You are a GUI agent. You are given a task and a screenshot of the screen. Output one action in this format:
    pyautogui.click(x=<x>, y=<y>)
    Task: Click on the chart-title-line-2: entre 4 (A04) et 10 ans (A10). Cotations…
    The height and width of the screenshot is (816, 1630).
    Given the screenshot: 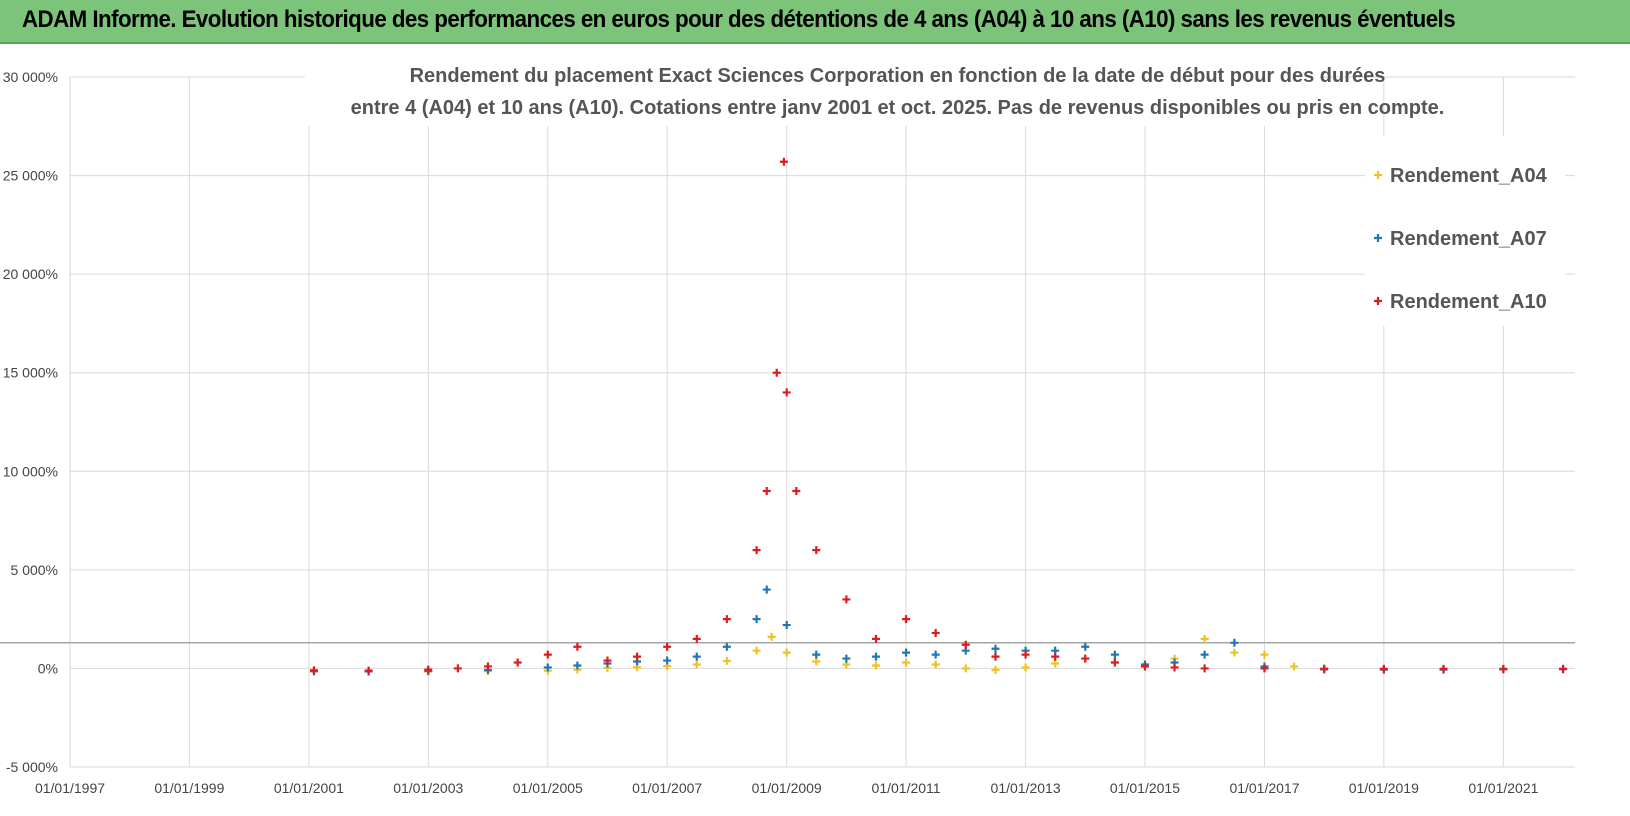 What is the action you would take?
    pyautogui.click(x=898, y=108)
    